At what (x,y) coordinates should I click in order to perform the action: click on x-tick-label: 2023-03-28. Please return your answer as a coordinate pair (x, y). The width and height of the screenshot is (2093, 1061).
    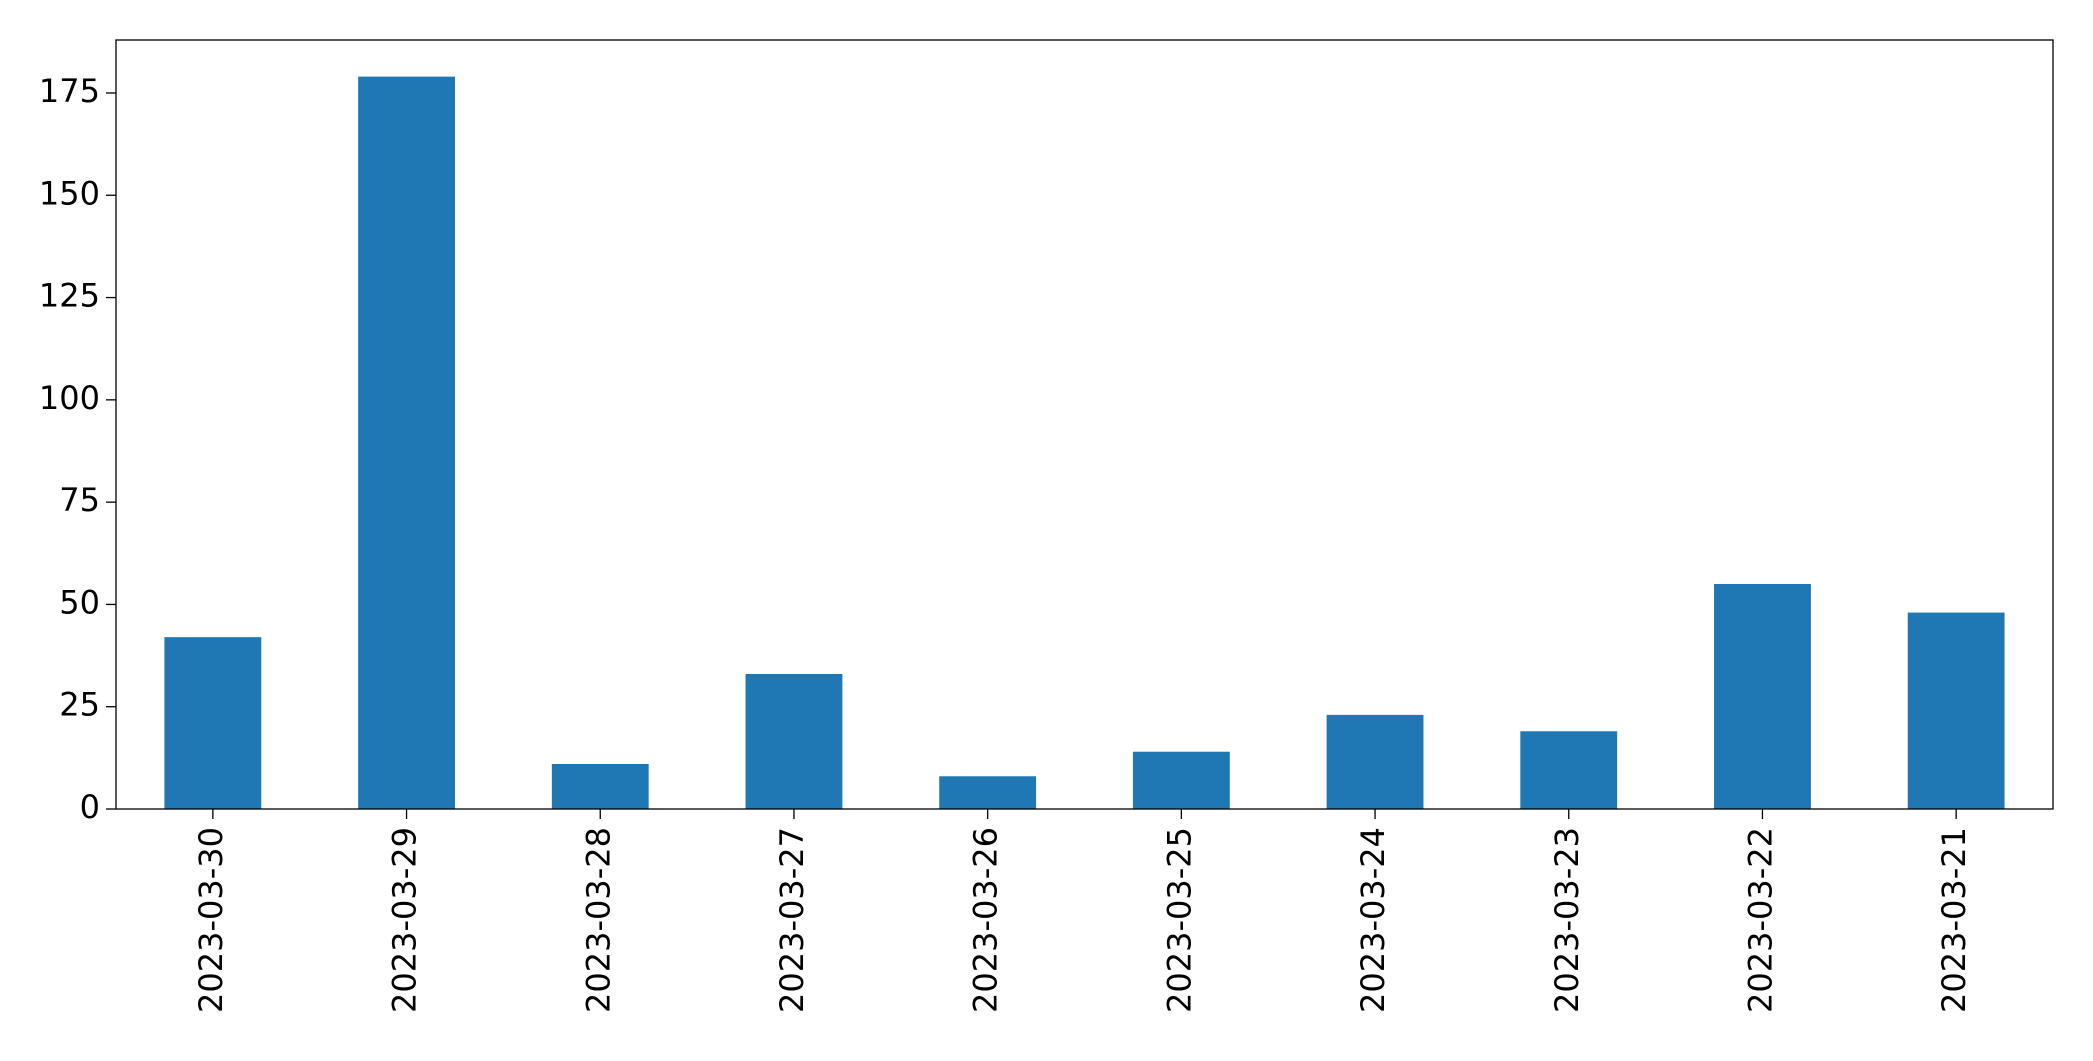
    Looking at the image, I should click on (598, 920).